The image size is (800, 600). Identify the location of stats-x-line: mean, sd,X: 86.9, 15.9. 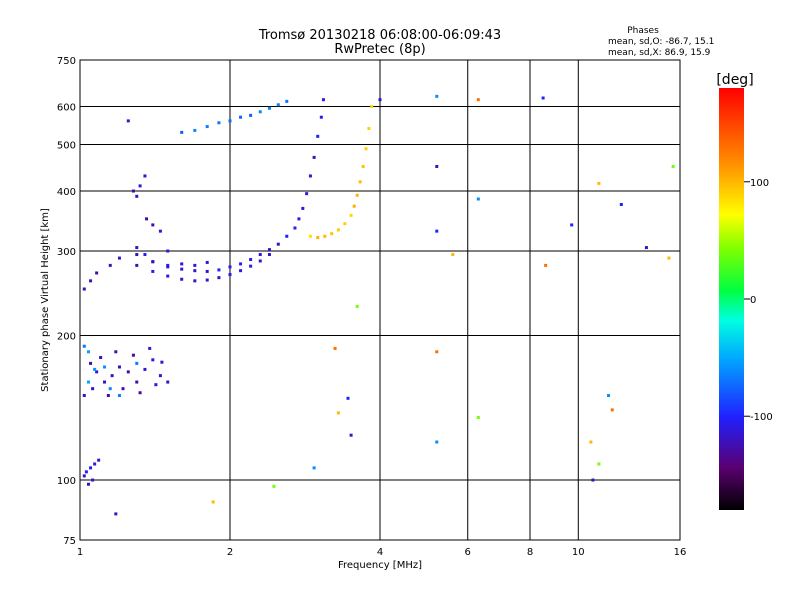
(659, 53).